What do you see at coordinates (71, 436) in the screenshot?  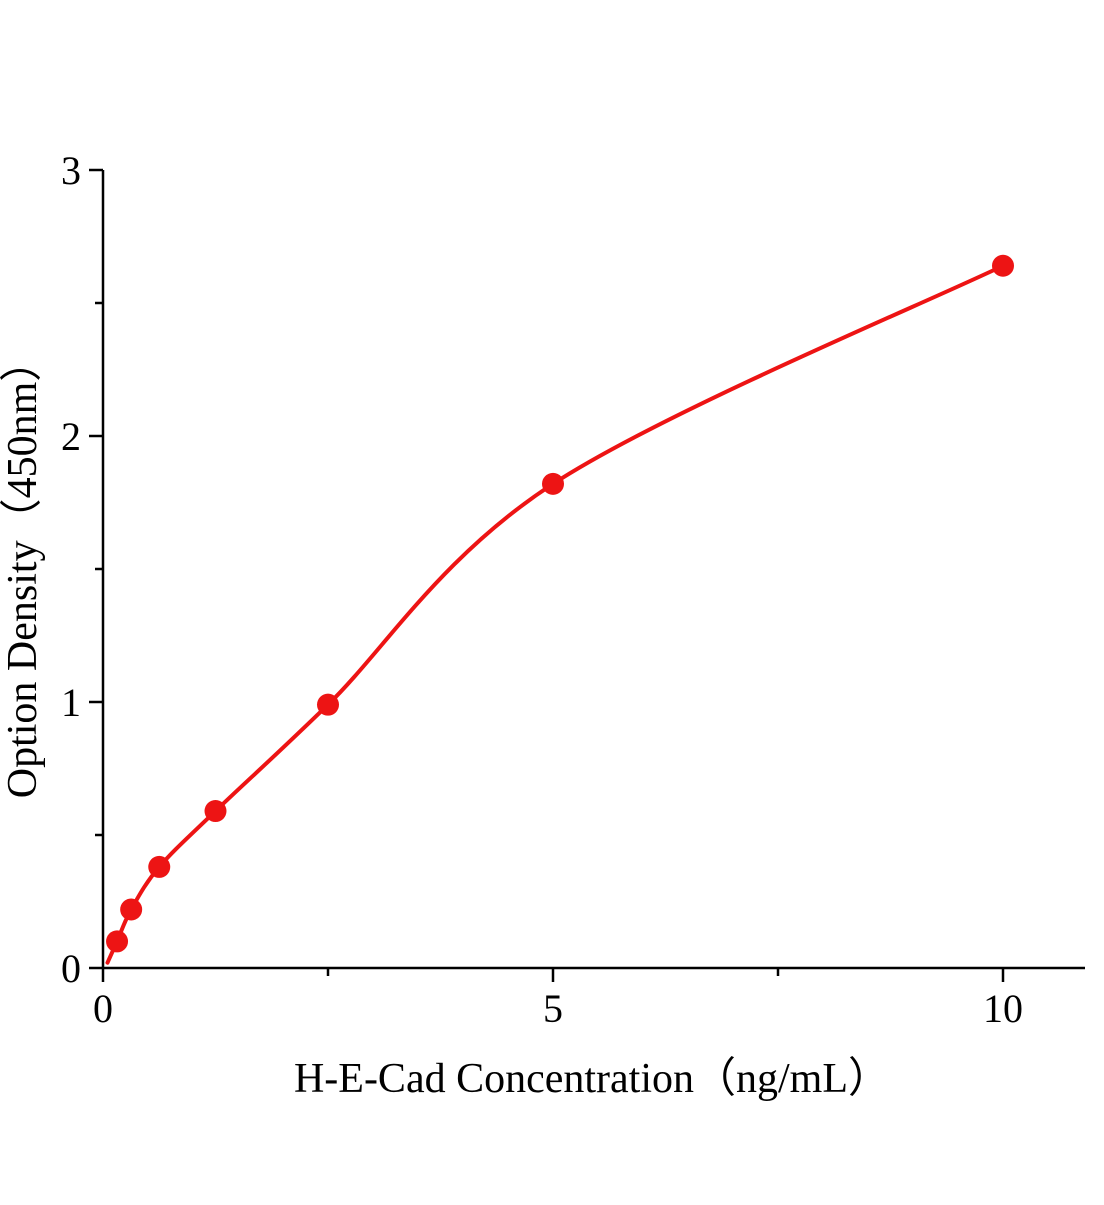 I see `y-tick-label: 2` at bounding box center [71, 436].